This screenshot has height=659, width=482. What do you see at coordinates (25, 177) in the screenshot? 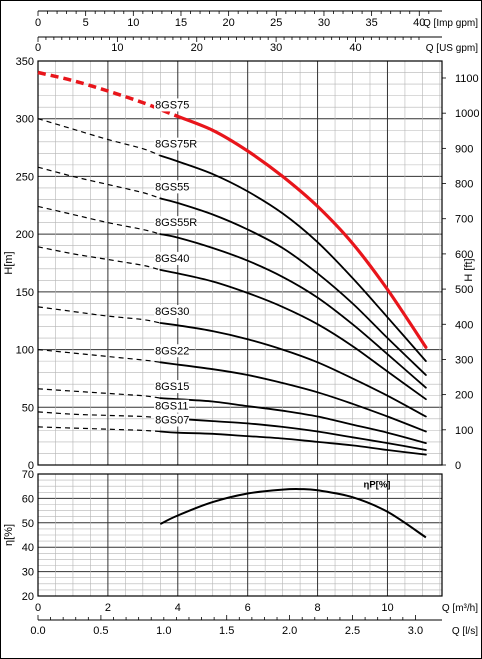
I see `head-y-tick-label: 250` at bounding box center [25, 177].